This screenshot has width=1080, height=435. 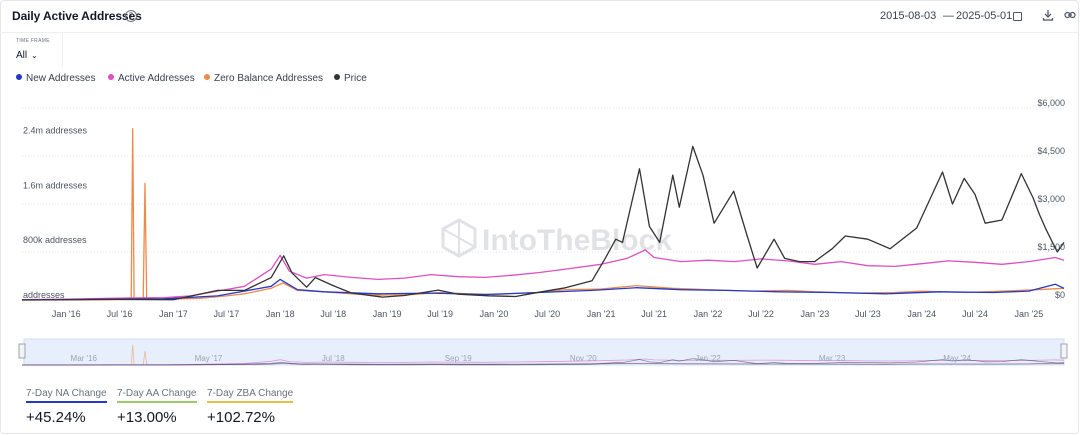 What do you see at coordinates (55, 185) in the screenshot?
I see `y-left-tick-label: 1.6m addresses` at bounding box center [55, 185].